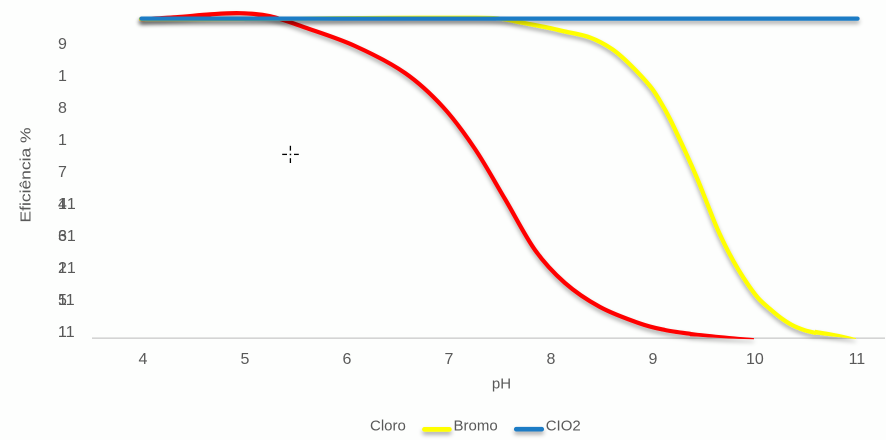 This screenshot has width=886, height=445. Describe the element at coordinates (388, 426) in the screenshot. I see `svg-text: Cloro` at that location.